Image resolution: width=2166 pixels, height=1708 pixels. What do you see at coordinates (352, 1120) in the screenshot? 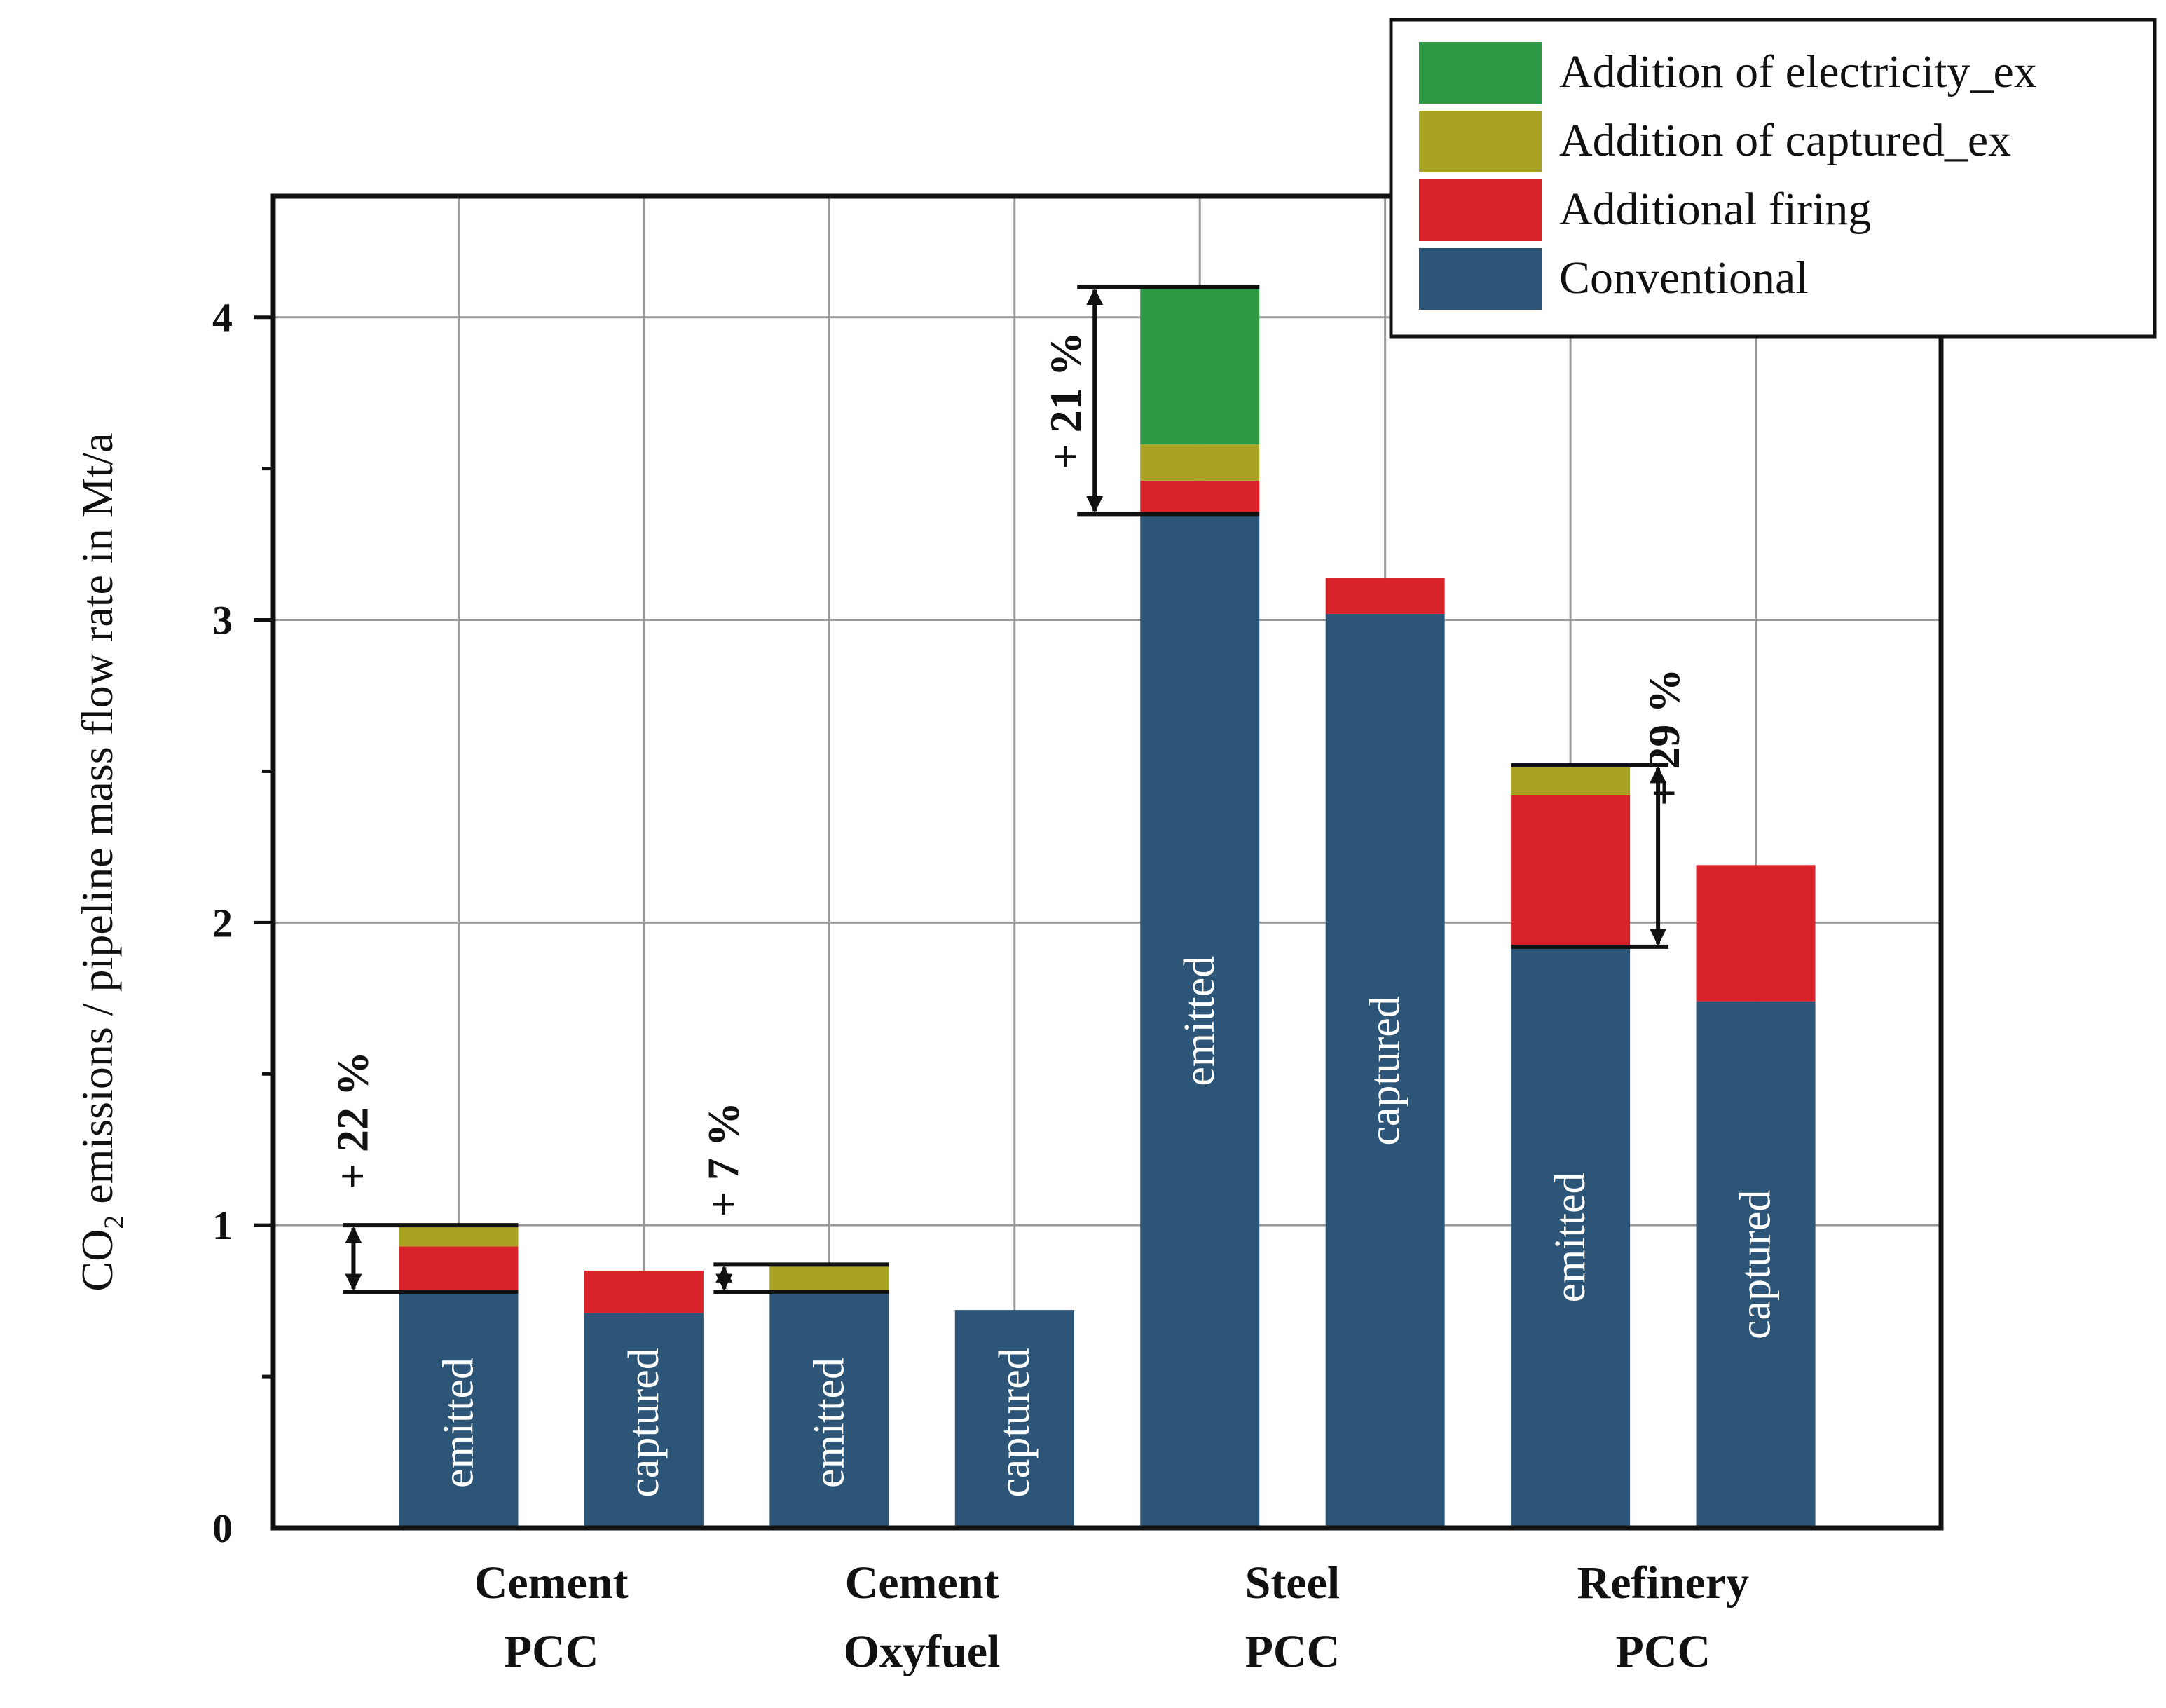
I see `annotation-label: + 22 %` at bounding box center [352, 1120].